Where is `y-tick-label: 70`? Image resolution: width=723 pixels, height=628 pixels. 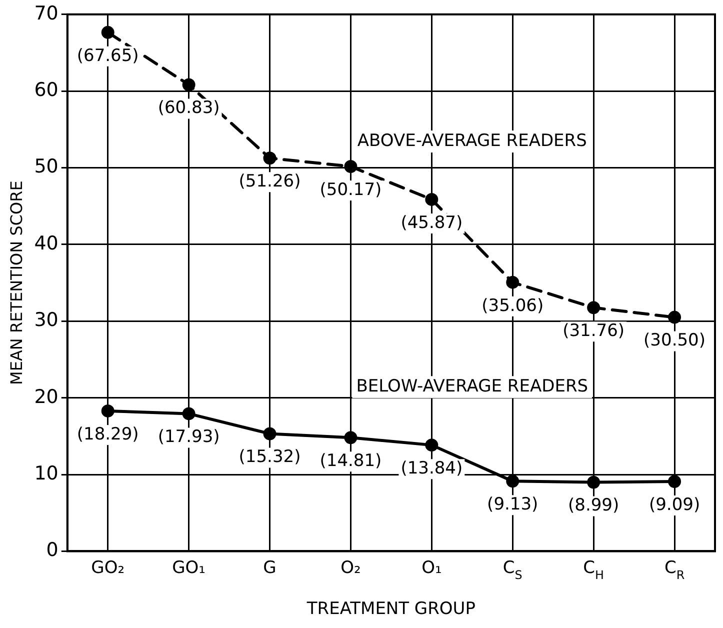 y-tick-label: 70 is located at coordinates (46, 13).